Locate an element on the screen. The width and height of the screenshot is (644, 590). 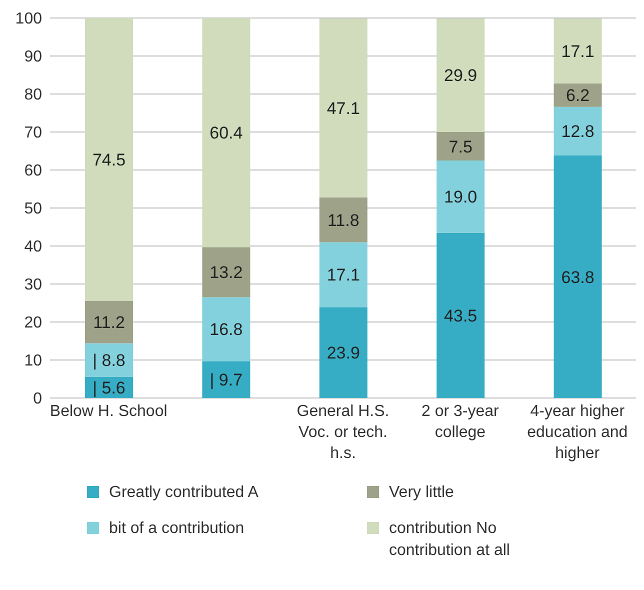
y-tick-label: 90 is located at coordinates (33, 57).